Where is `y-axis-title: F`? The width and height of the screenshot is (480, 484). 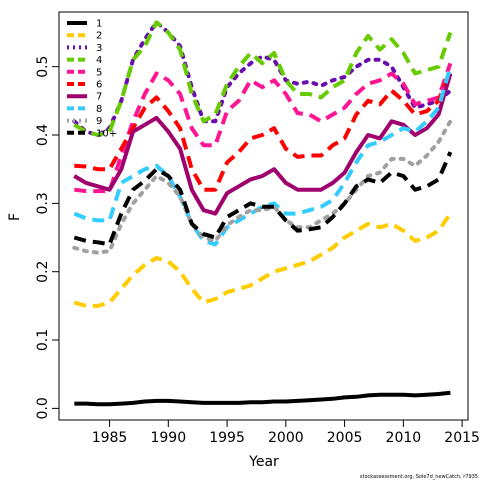 y-axis-title: F is located at coordinates (15, 217).